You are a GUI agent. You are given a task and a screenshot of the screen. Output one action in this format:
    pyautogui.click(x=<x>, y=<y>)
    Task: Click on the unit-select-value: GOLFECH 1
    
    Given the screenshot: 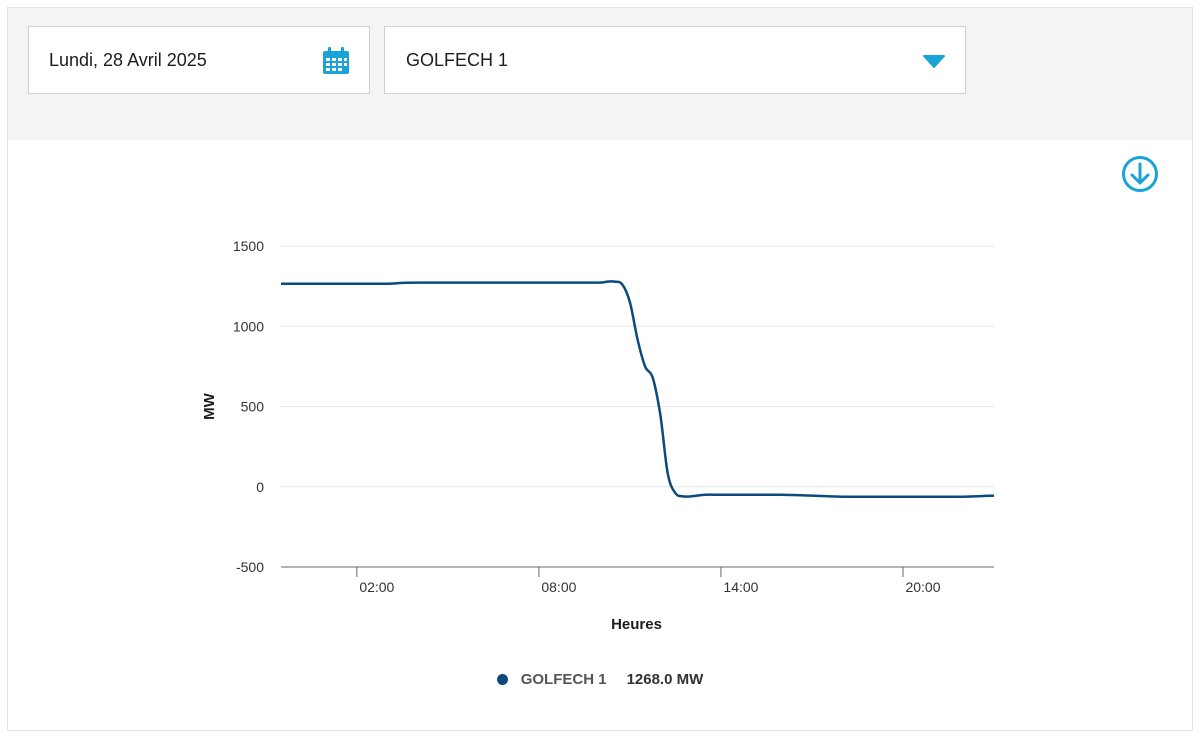 What is the action you would take?
    pyautogui.click(x=457, y=59)
    